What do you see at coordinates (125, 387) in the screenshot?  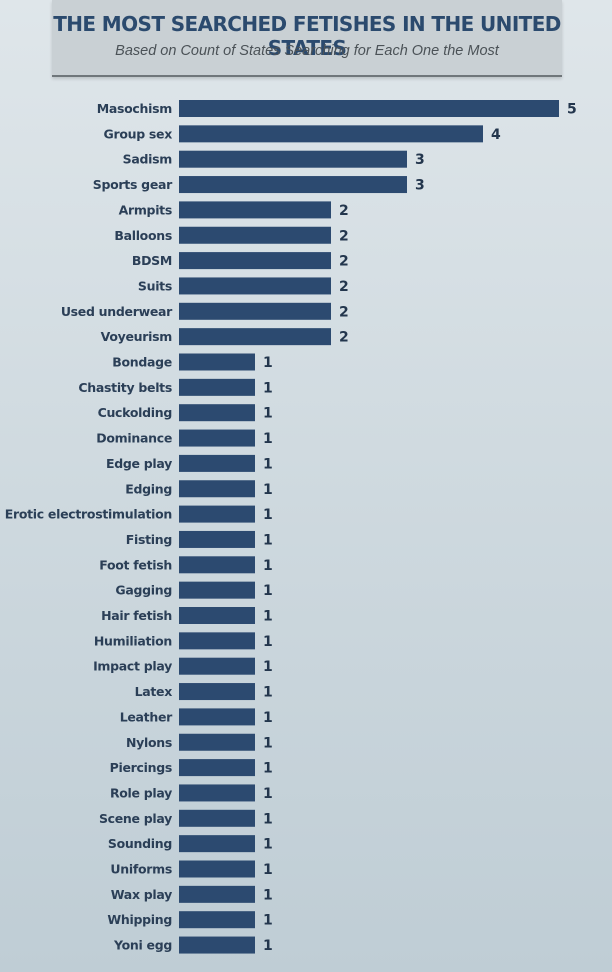 I see `category-label: Chastity belts` at bounding box center [125, 387].